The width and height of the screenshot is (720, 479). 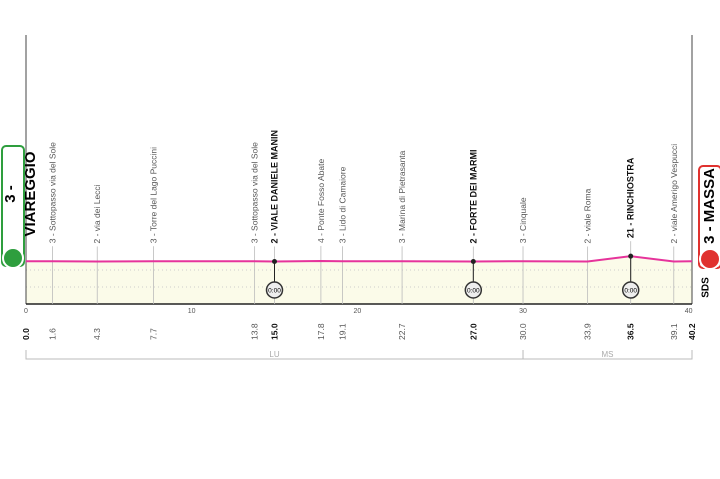 What do you see at coordinates (631, 331) in the screenshot?
I see `km-label: 36.5` at bounding box center [631, 331].